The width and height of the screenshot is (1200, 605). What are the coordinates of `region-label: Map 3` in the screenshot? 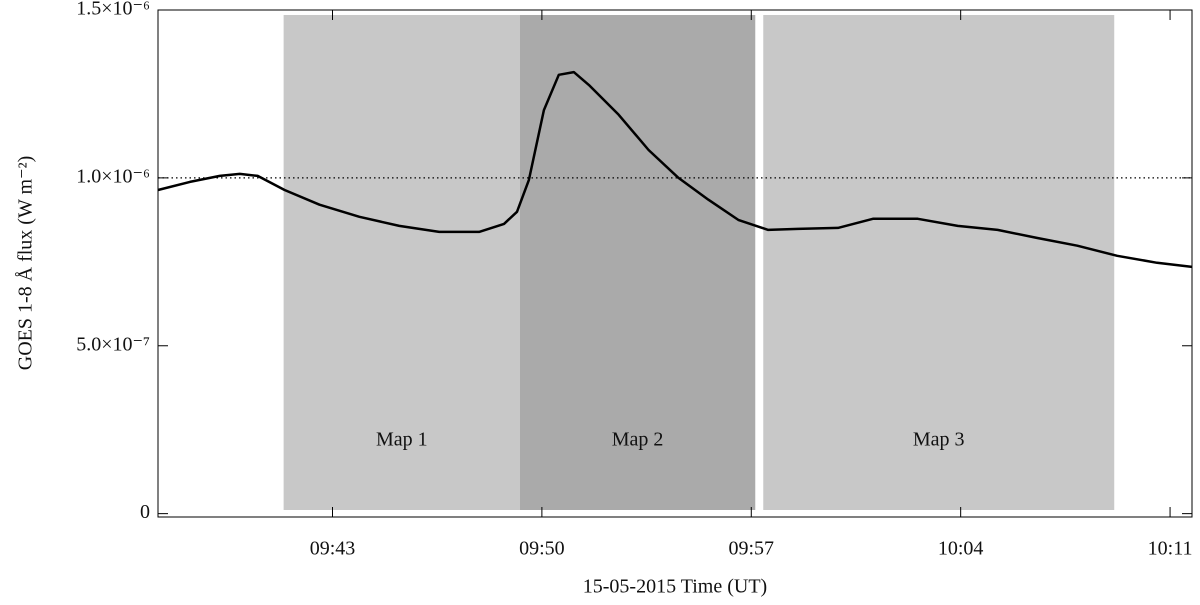 It's located at (939, 440).